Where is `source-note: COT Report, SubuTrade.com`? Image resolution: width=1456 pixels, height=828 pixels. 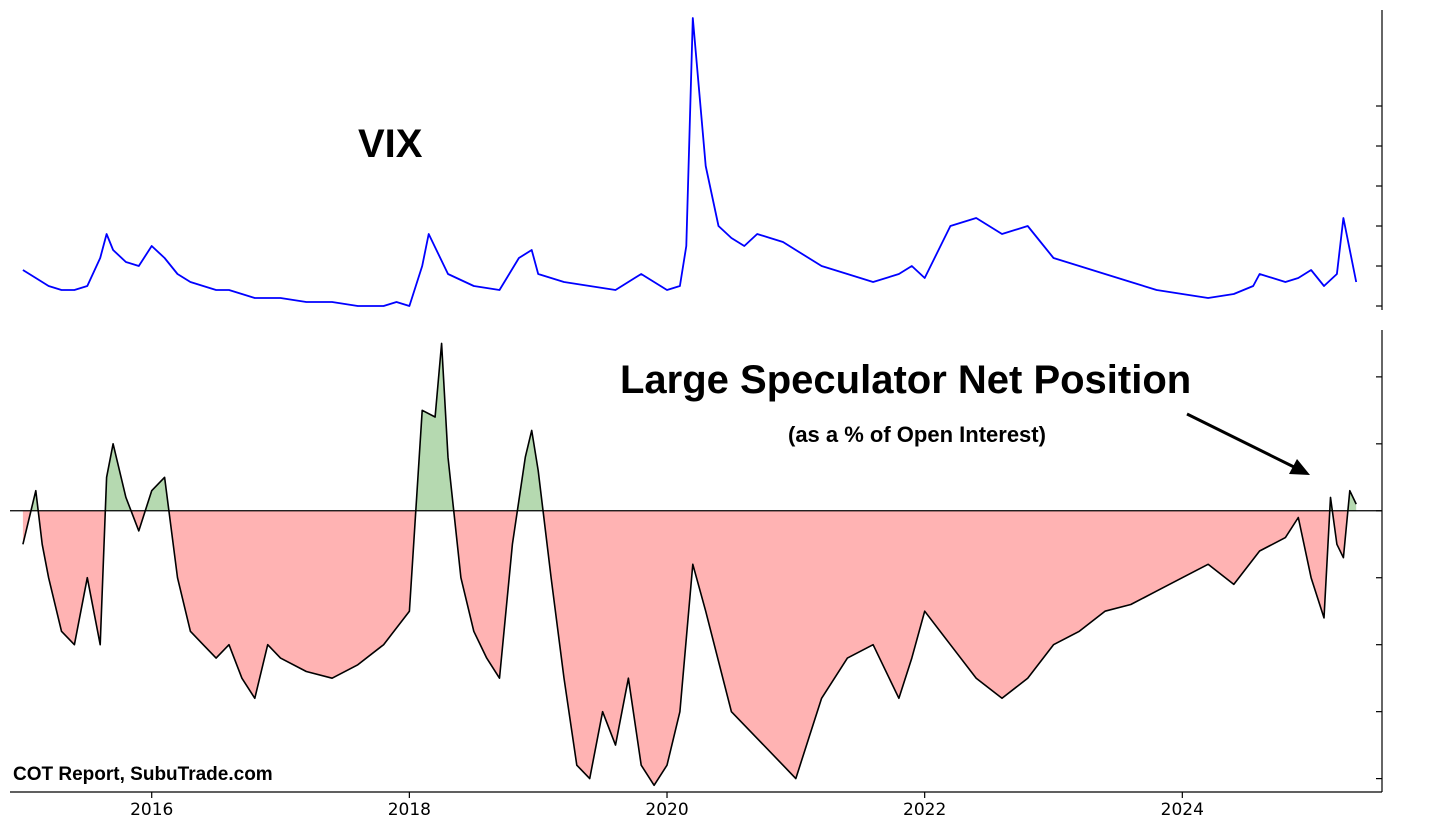
source-note: COT Report, SubuTrade.com is located at coordinates (143, 774).